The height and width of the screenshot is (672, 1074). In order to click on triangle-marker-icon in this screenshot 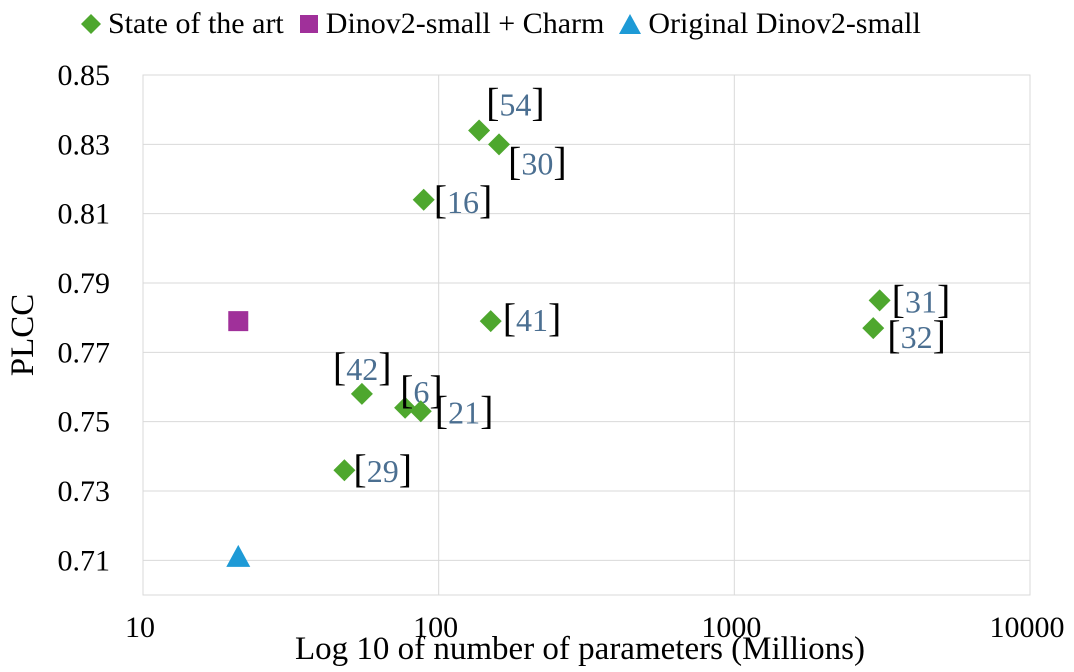, I will do `click(630, 24)`.